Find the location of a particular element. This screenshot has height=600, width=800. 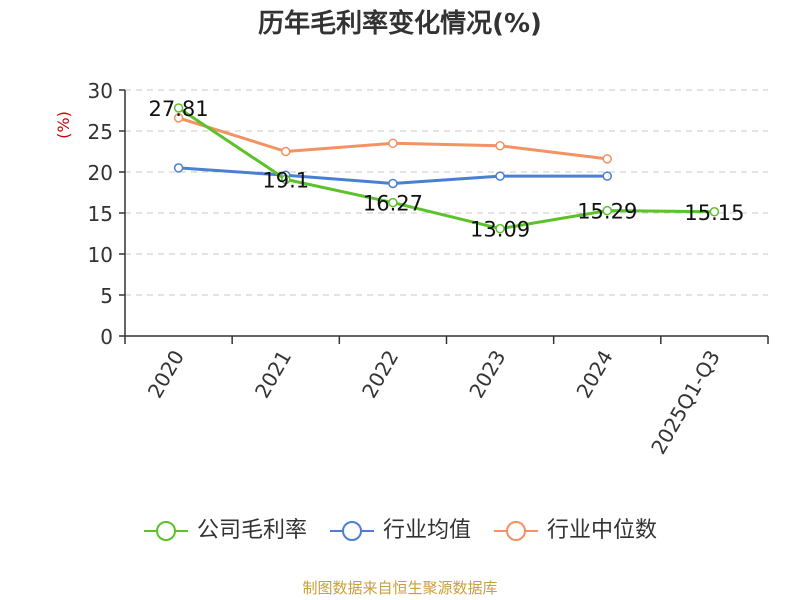

y-tick-label: 5 is located at coordinates (106, 296).